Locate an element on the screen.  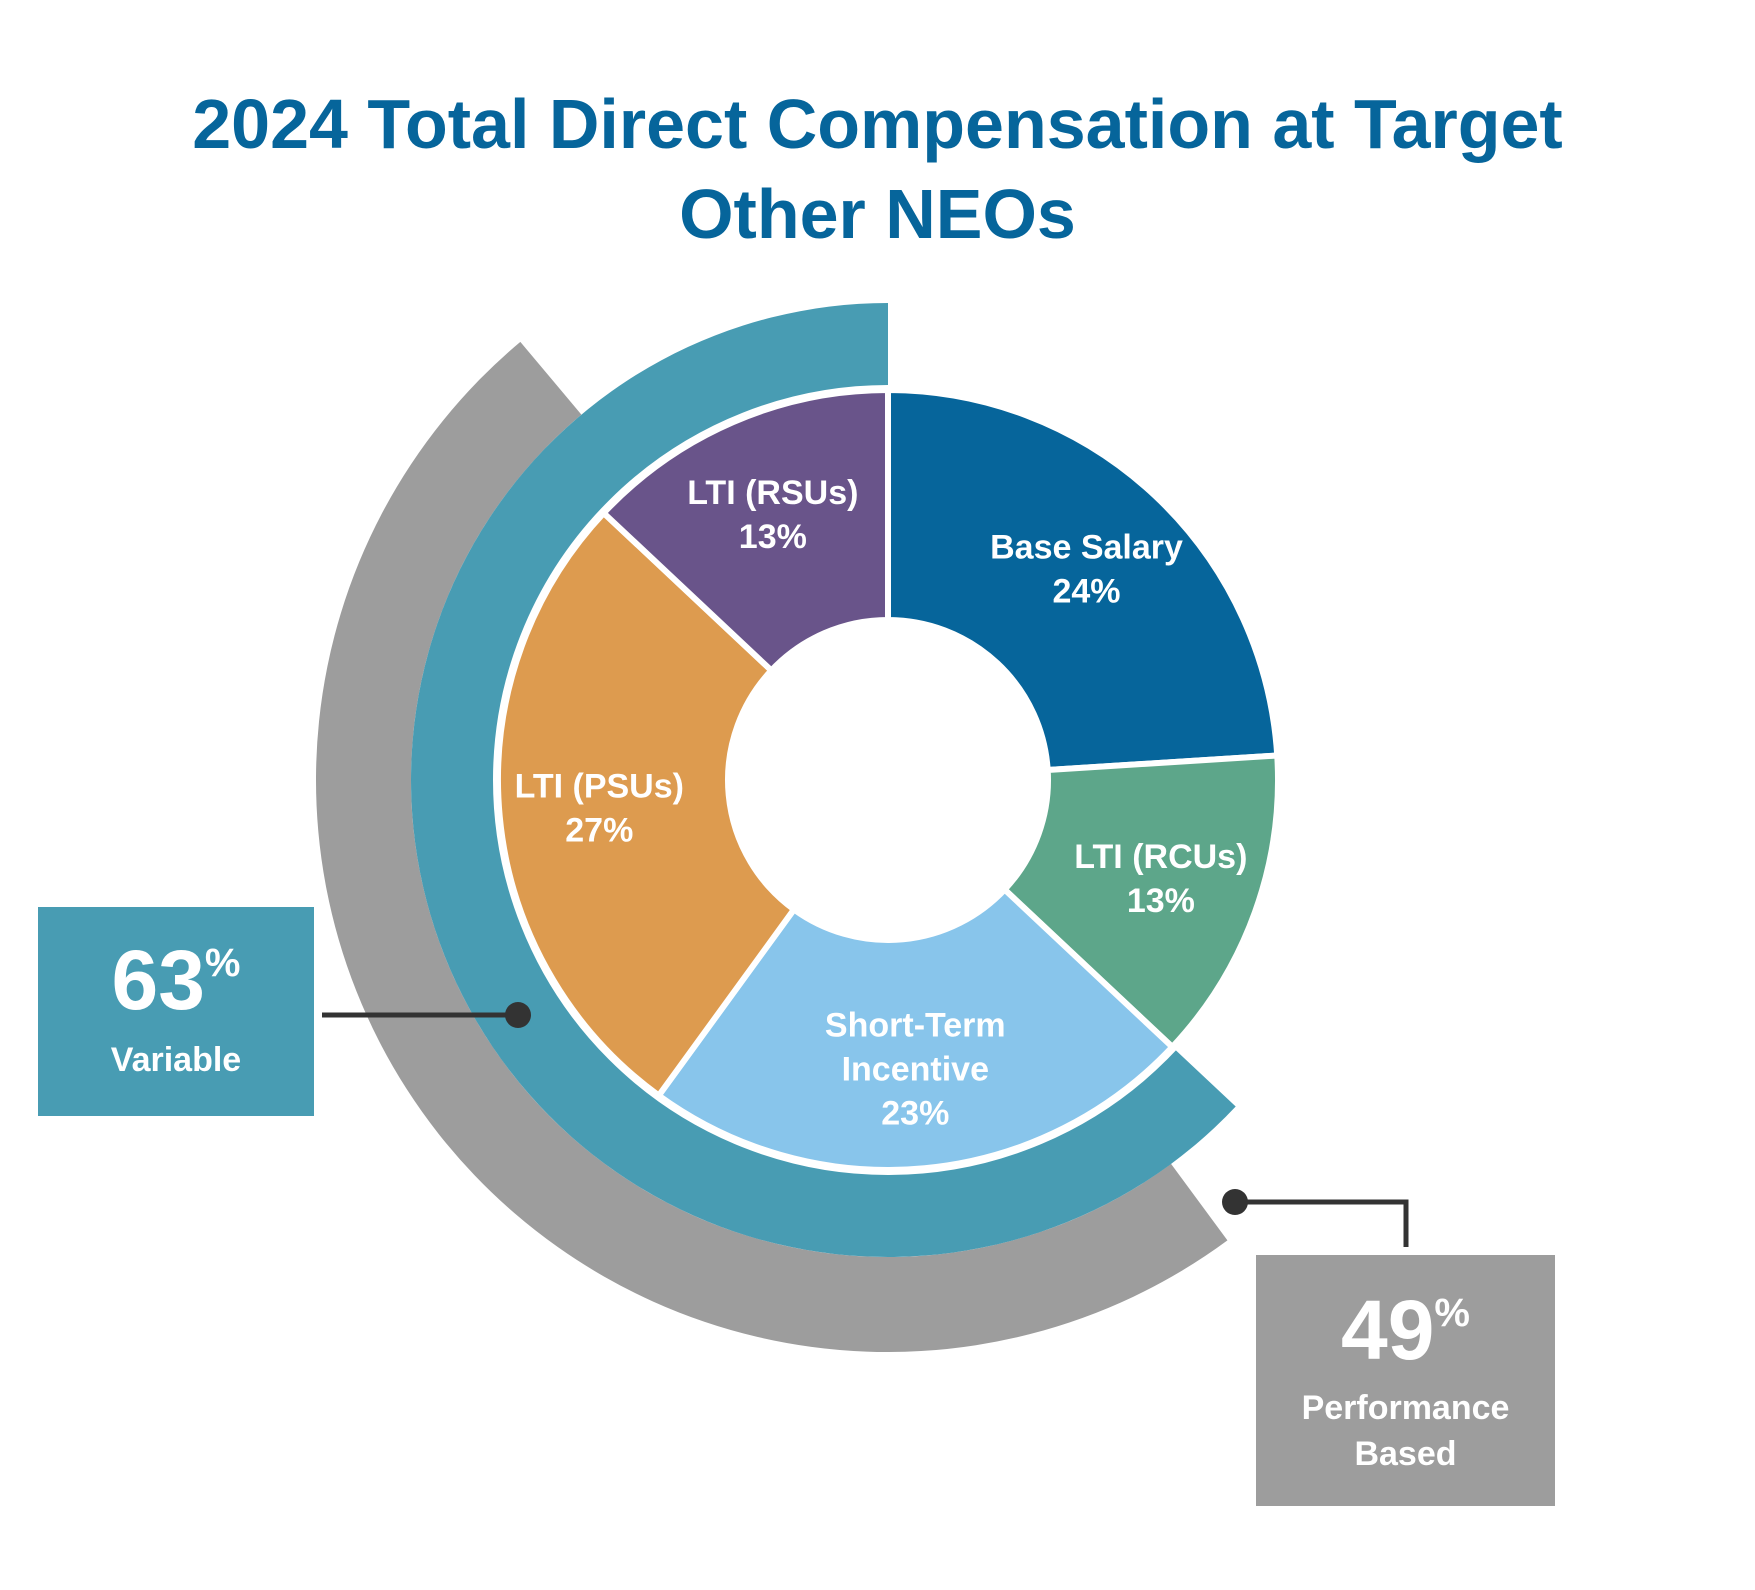
slice-lti-rsus is located at coordinates (745, 530).